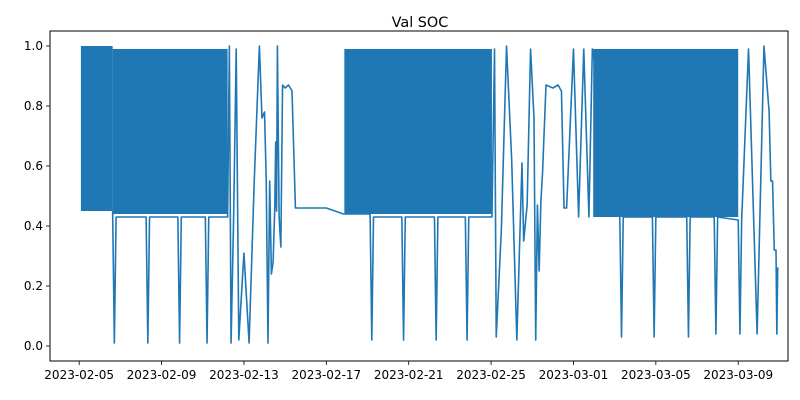  Describe the element at coordinates (33, 226) in the screenshot. I see `y-tick-label: 0.4` at that location.